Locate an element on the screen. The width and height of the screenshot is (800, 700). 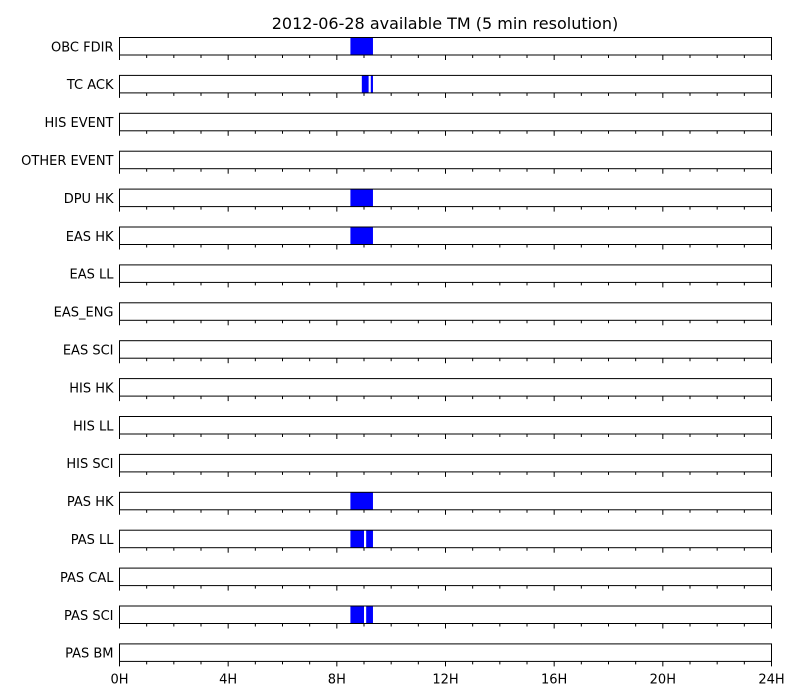
row-dpu-hk: DPU HK is located at coordinates (418, 200).